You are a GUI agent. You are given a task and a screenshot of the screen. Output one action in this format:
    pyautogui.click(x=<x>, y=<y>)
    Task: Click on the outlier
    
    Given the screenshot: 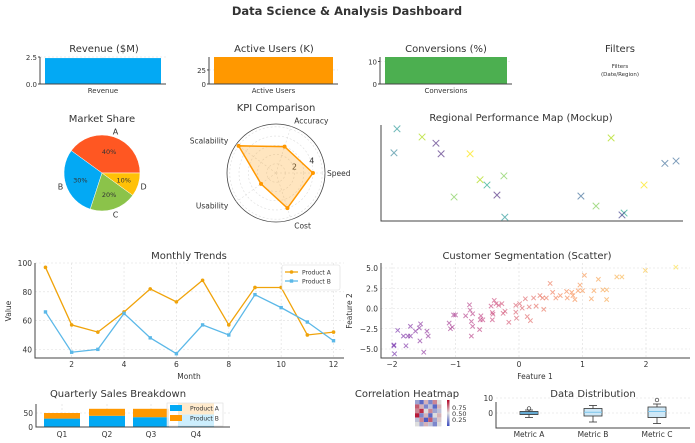 What is the action you would take?
    pyautogui.click(x=657, y=400)
    